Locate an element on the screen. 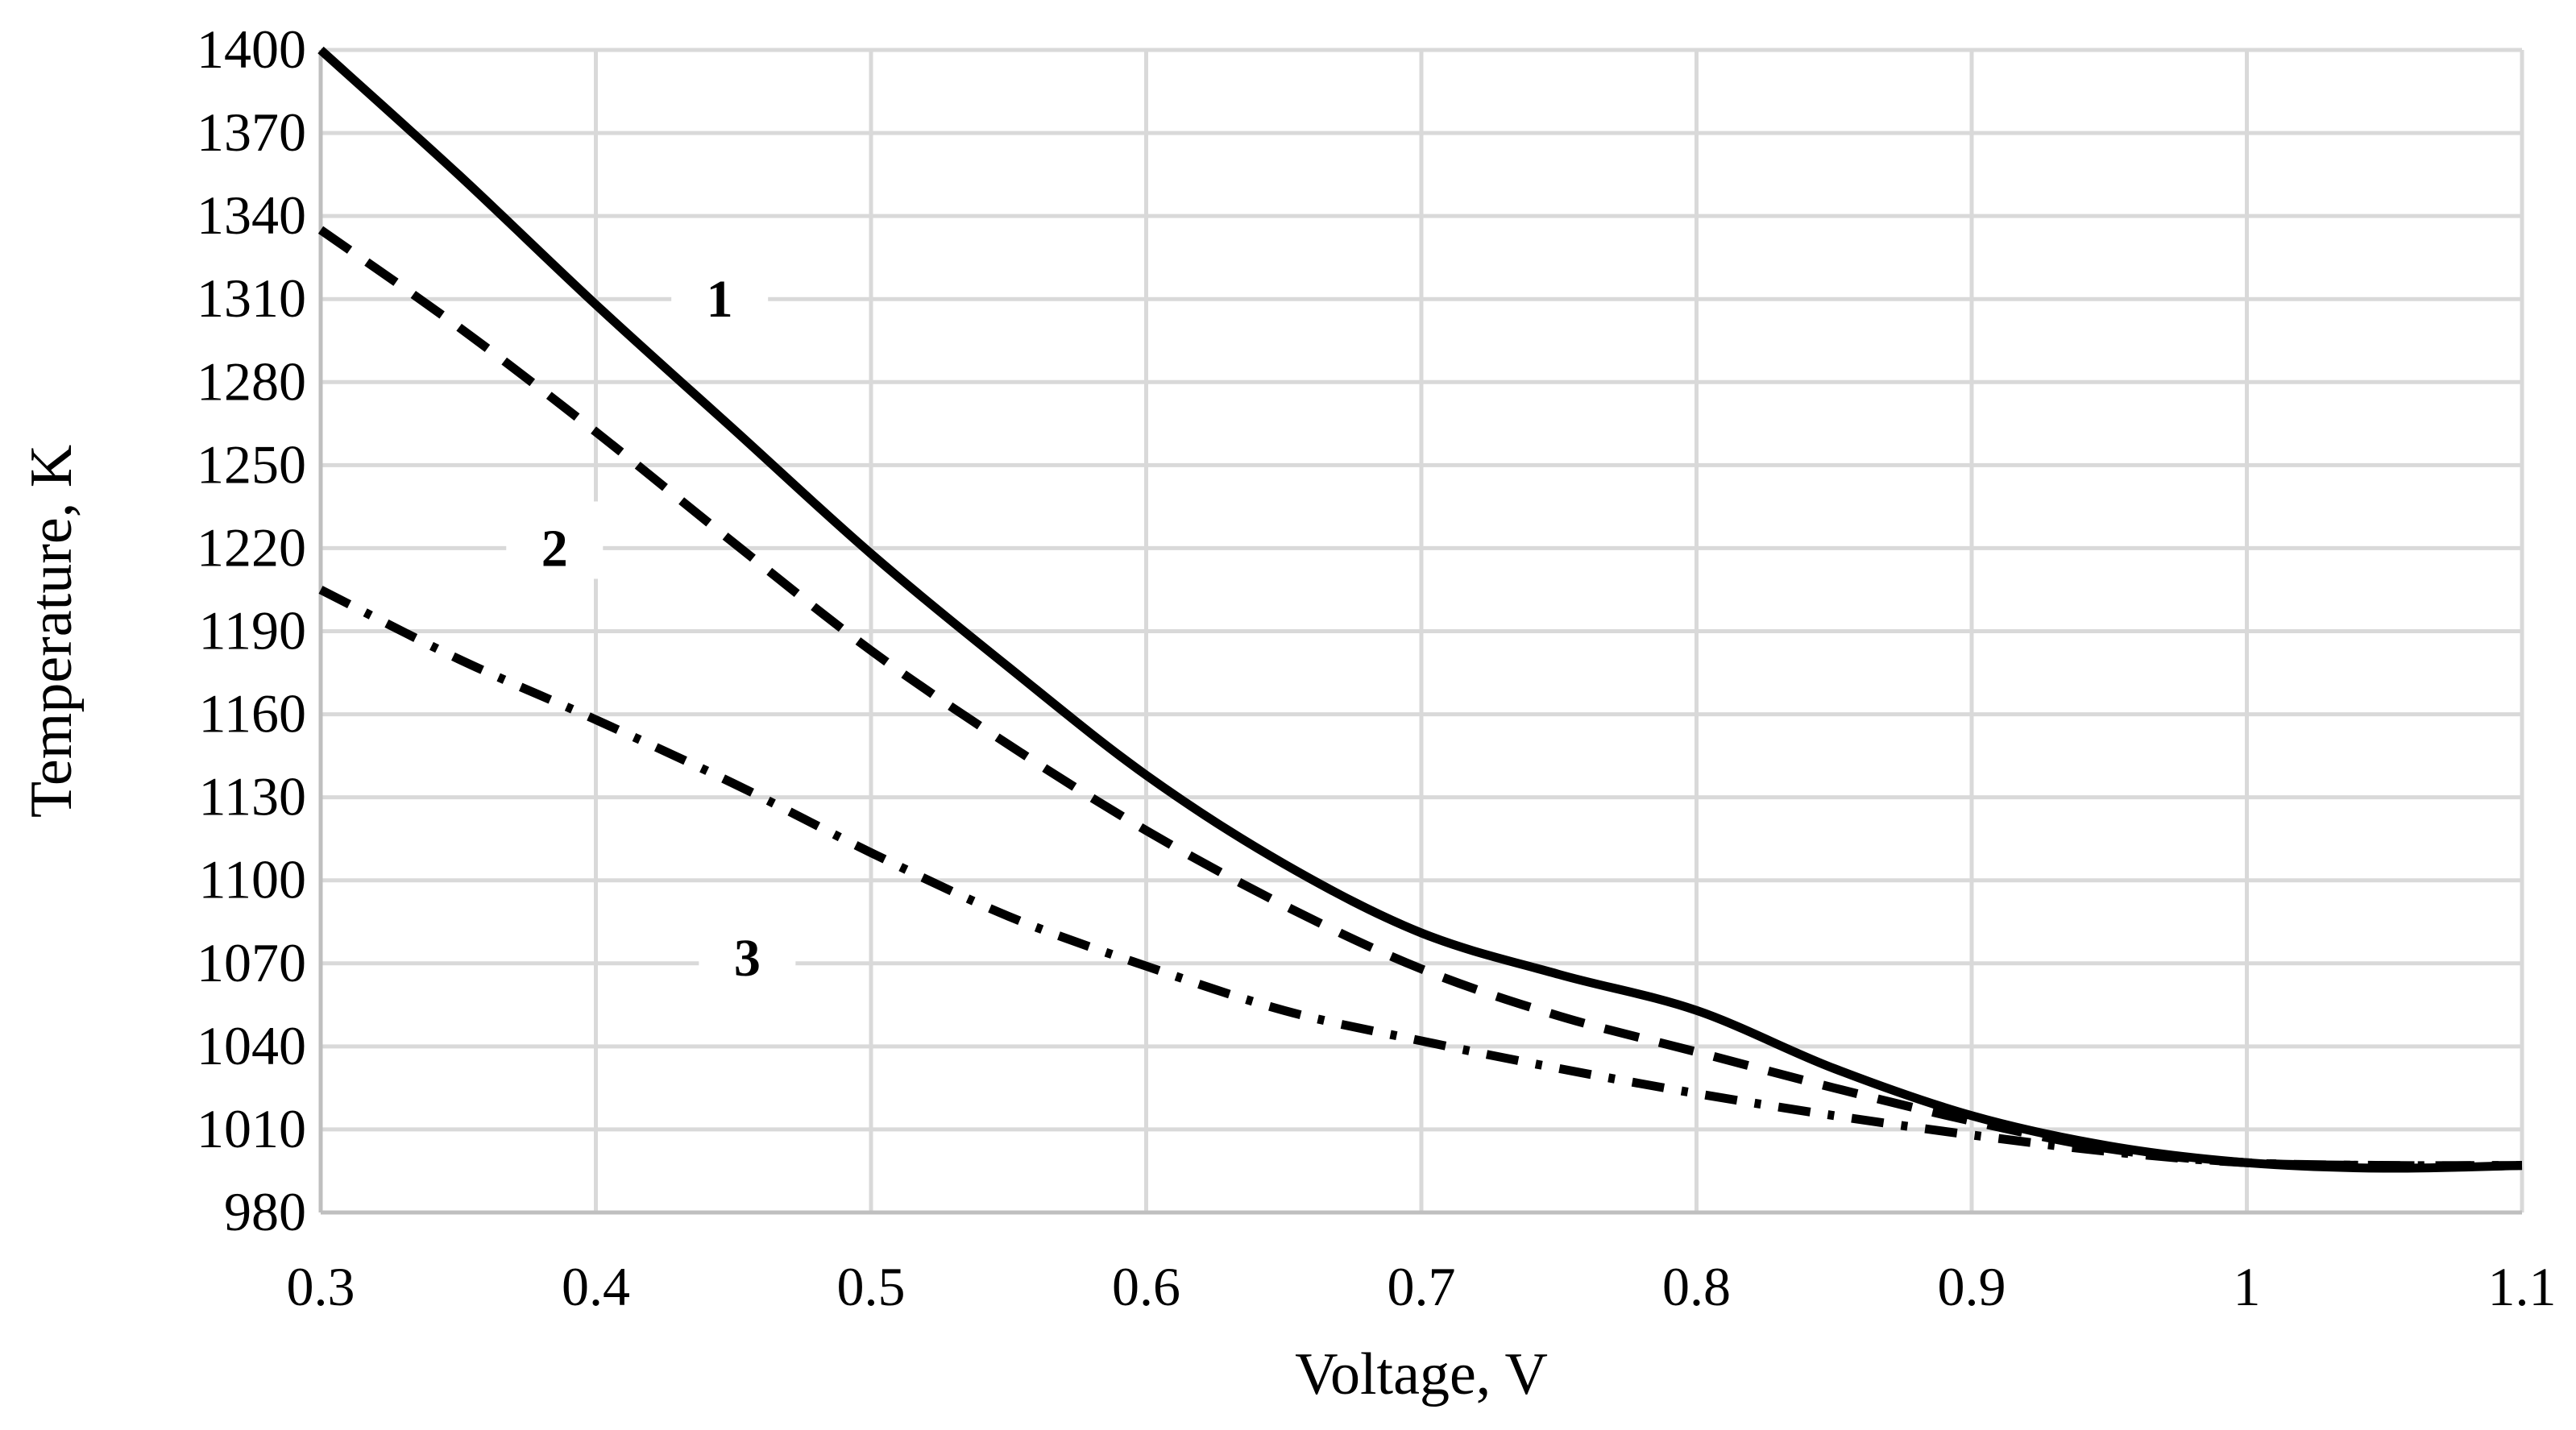  x-axis-label: Voltage, V is located at coordinates (1421, 1374).